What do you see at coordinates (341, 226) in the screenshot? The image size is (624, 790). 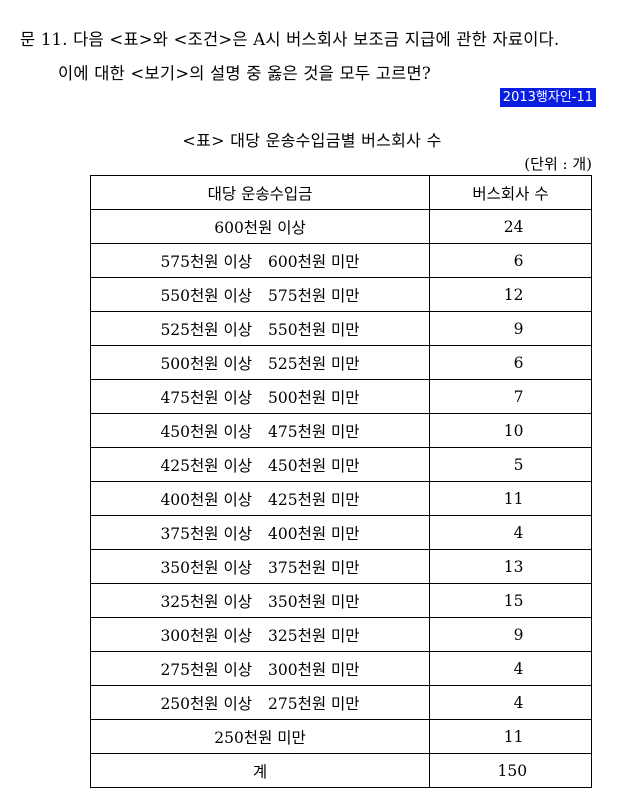 I see `table-row: 600천원 이상 24` at bounding box center [341, 226].